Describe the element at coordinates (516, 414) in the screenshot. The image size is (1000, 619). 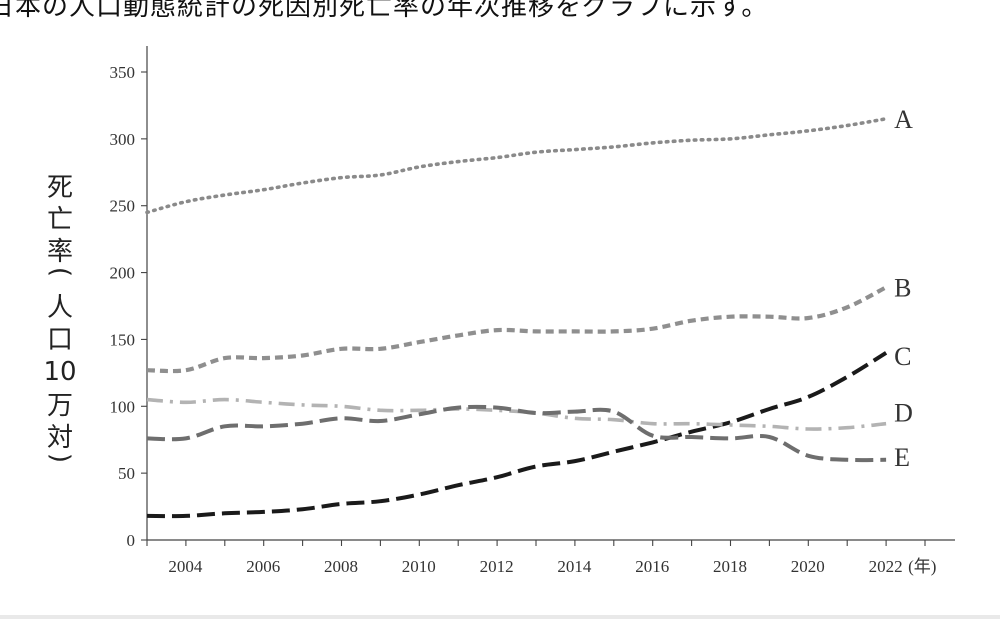
I see `series-line-d` at that location.